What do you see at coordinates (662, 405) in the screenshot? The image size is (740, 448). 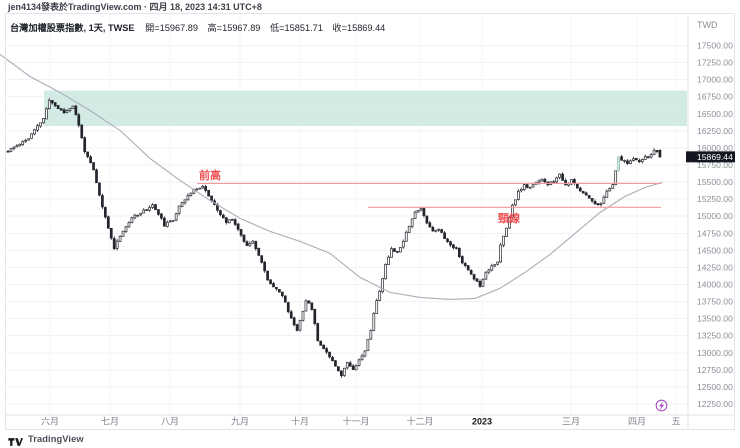 I see `lightning-bolt-icon` at bounding box center [662, 405].